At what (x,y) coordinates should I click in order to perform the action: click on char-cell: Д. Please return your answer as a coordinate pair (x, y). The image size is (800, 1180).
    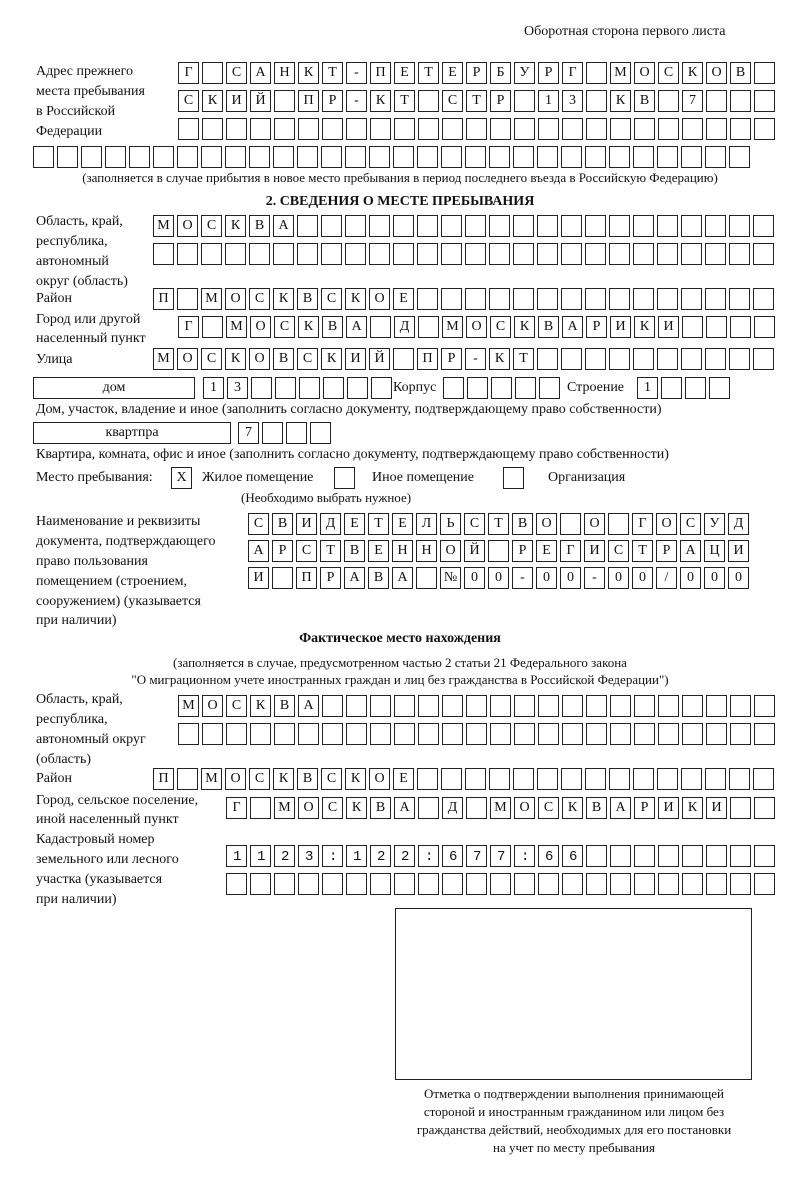
    Looking at the image, I should click on (330, 524).